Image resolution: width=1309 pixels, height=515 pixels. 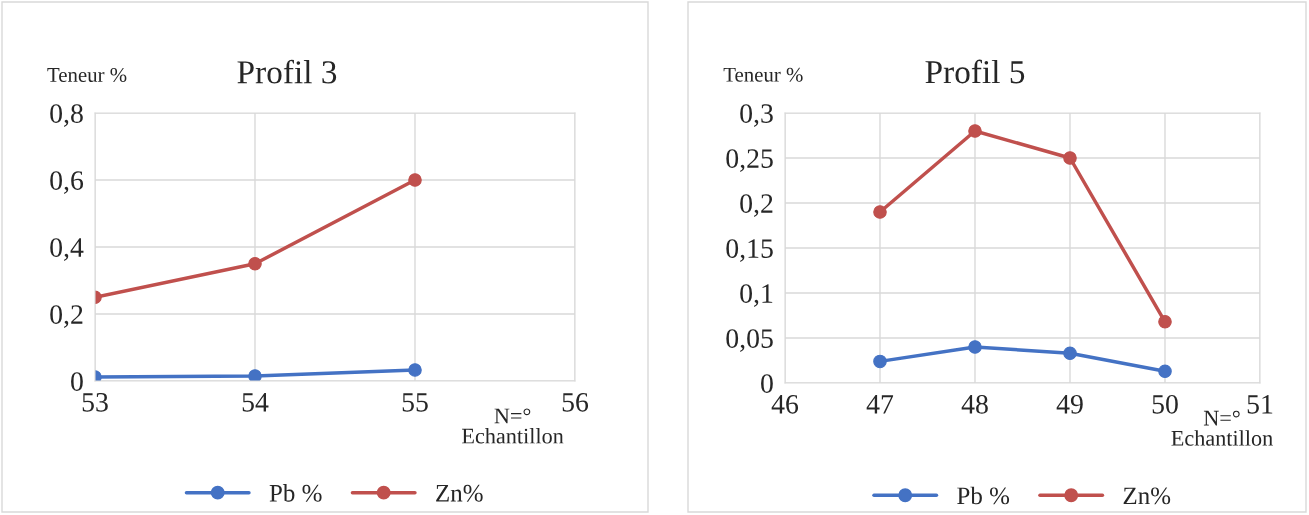 I want to click on chart-title: Profil 3, so click(x=287, y=71).